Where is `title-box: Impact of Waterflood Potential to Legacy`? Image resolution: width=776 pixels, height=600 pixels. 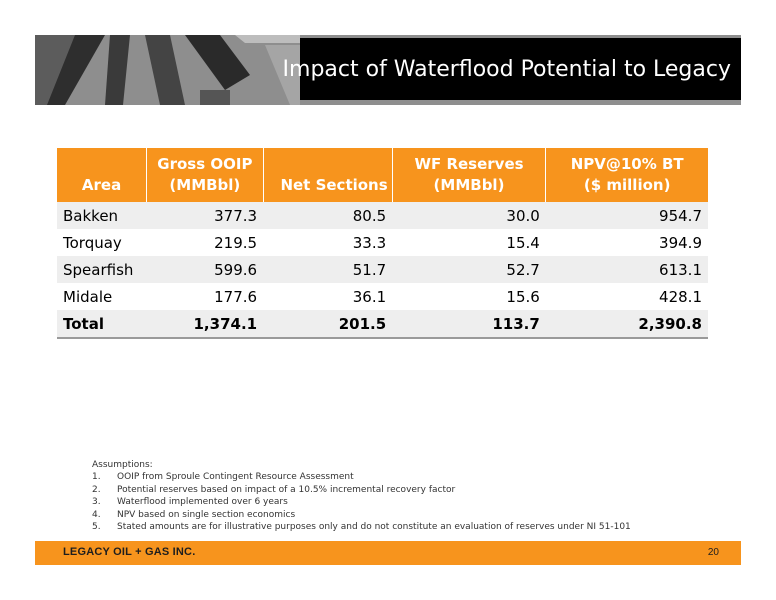 title-box: Impact of Waterflood Potential to Legacy is located at coordinates (512, 69).